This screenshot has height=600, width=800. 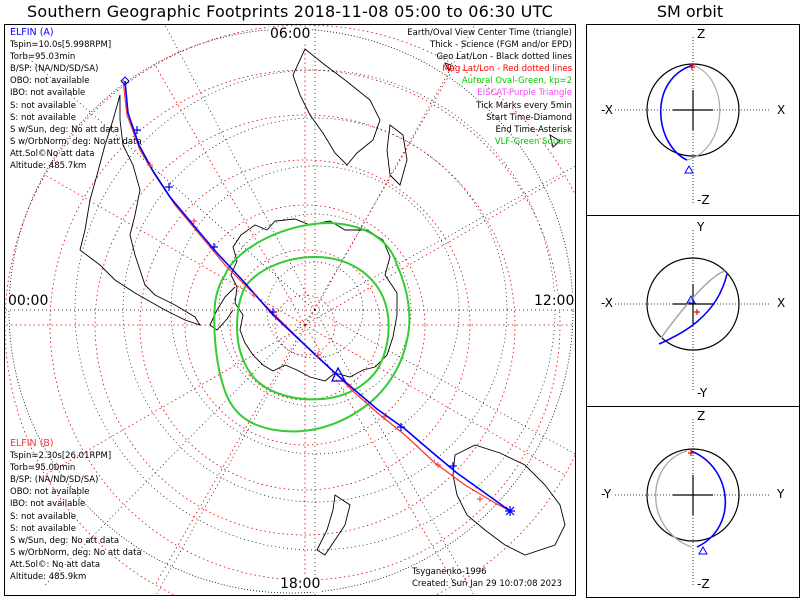 I want to click on elfin-a-line: Att.Sol©No att data, so click(x=52, y=153).